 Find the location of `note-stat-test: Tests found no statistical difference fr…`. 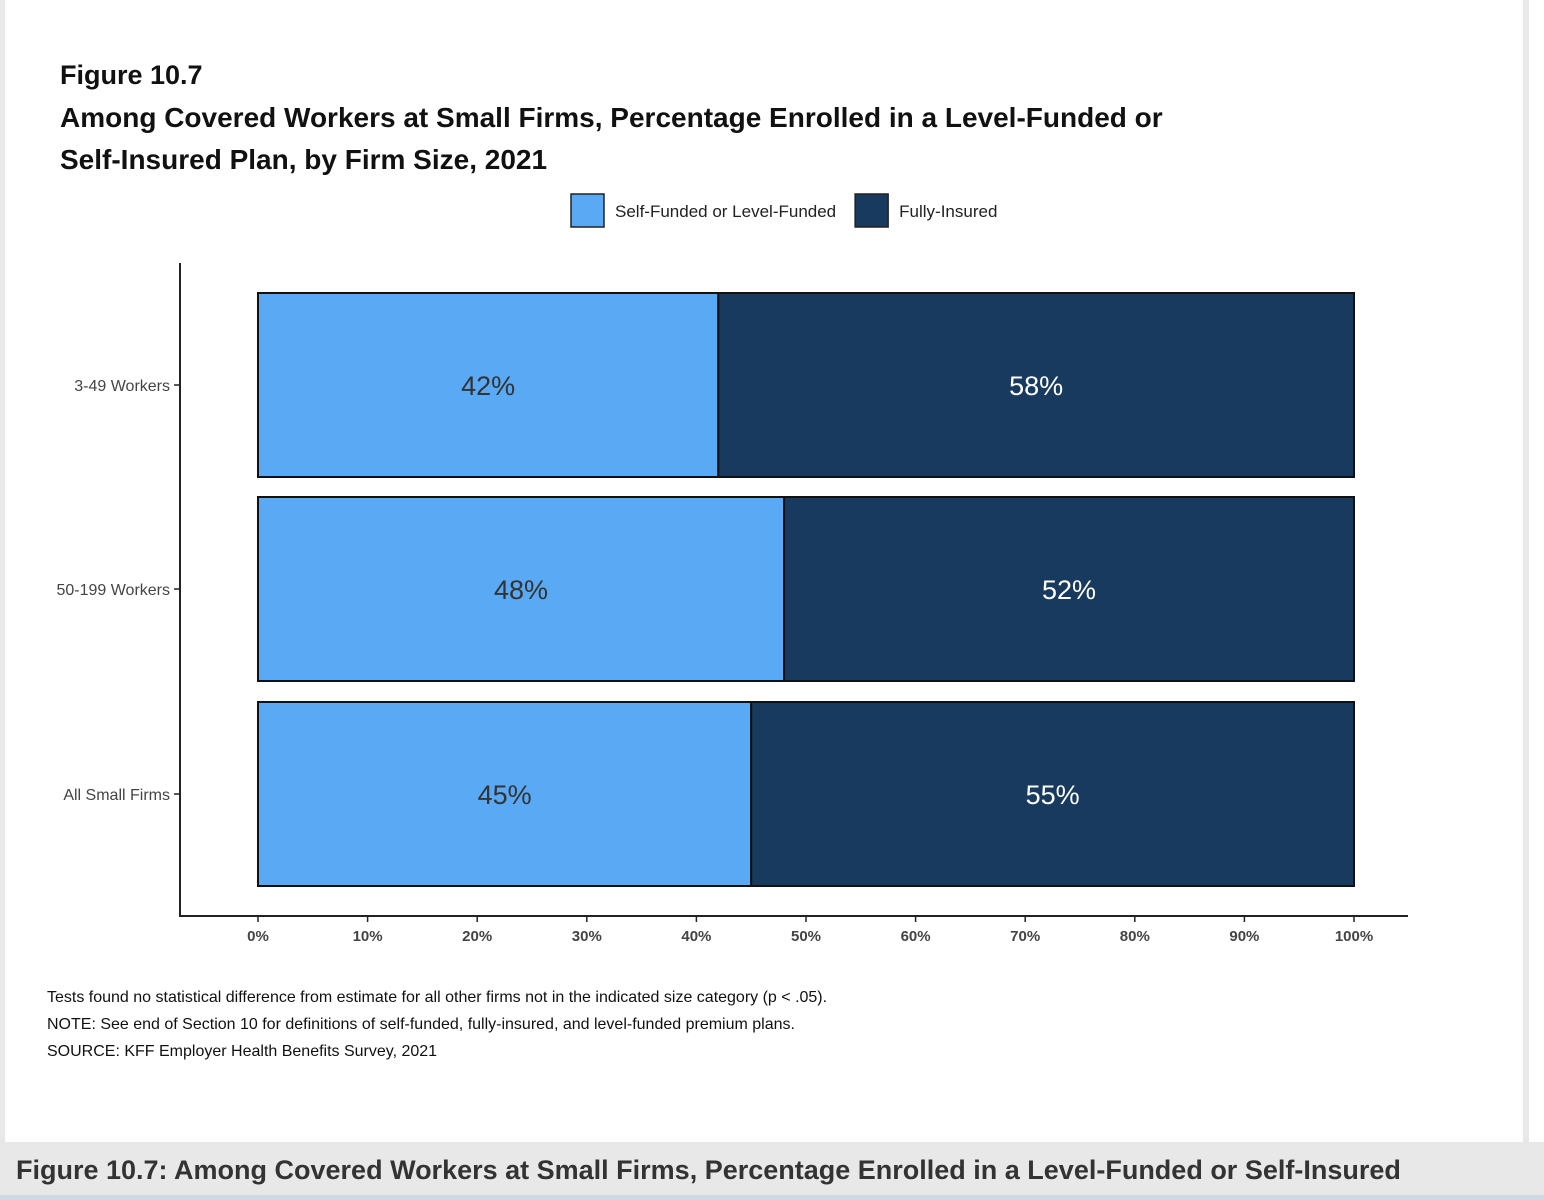

note-stat-test: Tests found no statistical difference fr… is located at coordinates (437, 997).